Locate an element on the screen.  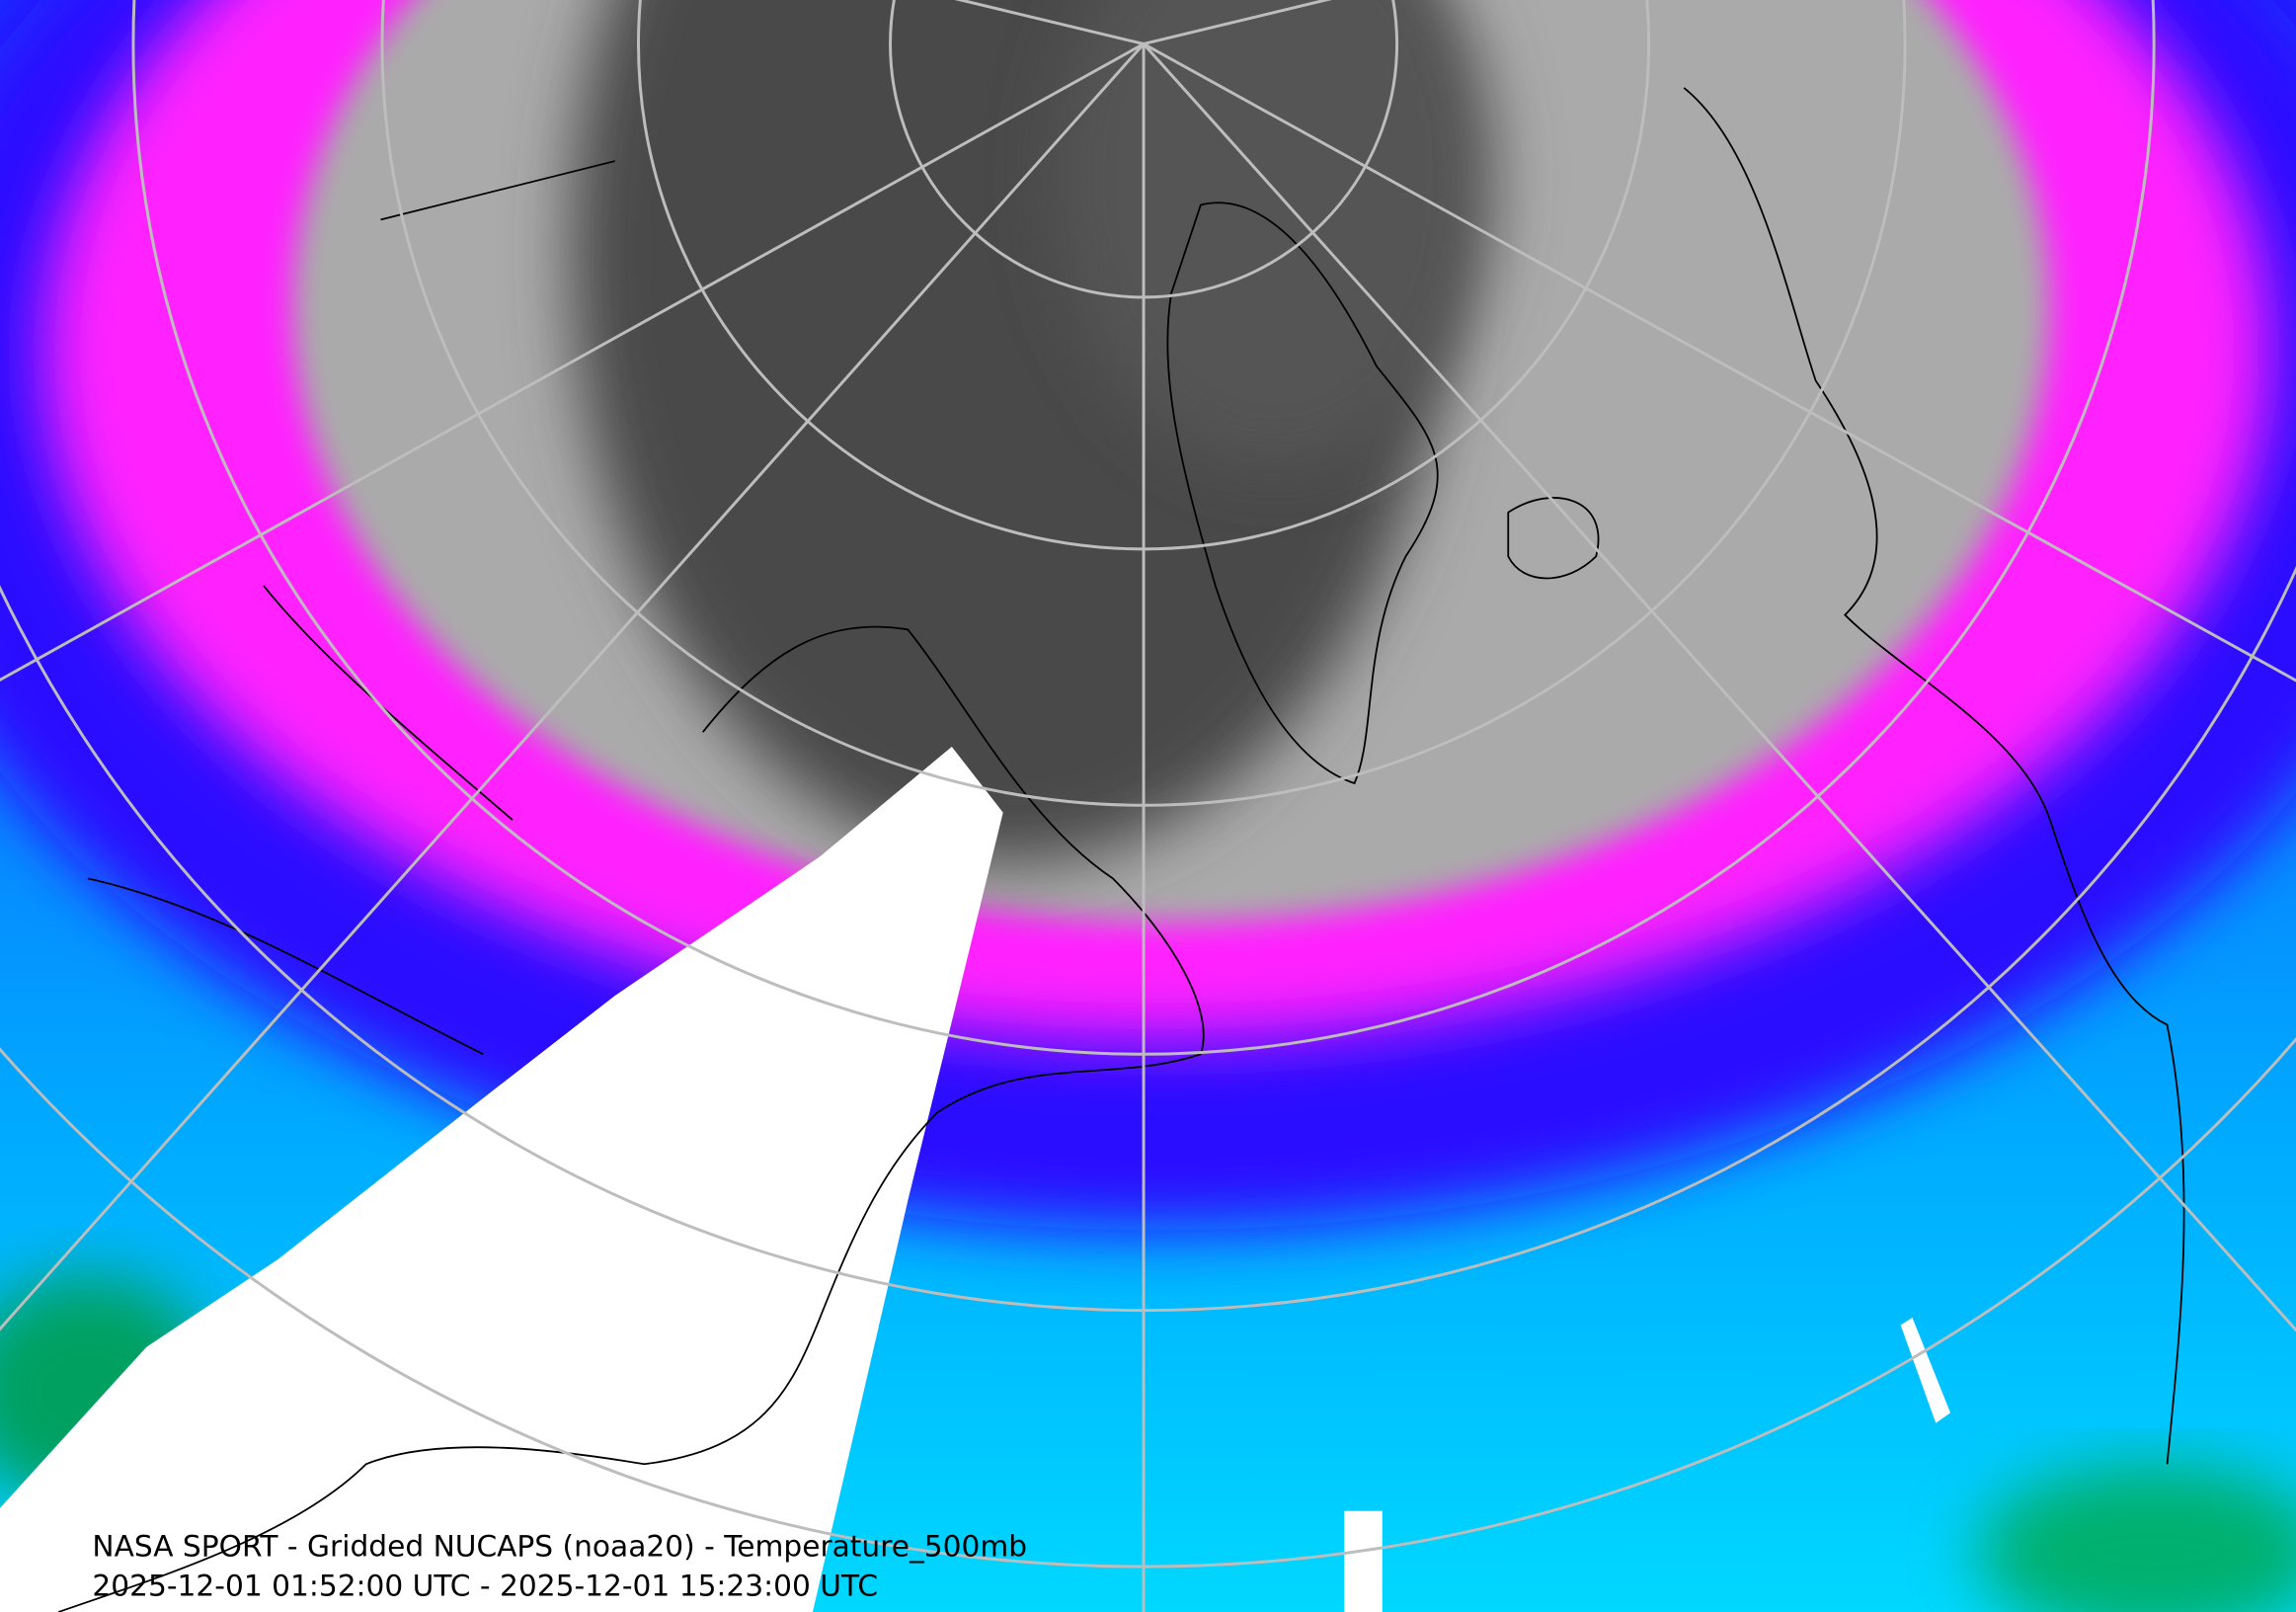
warm-patch is located at coordinates (2136, 1538).